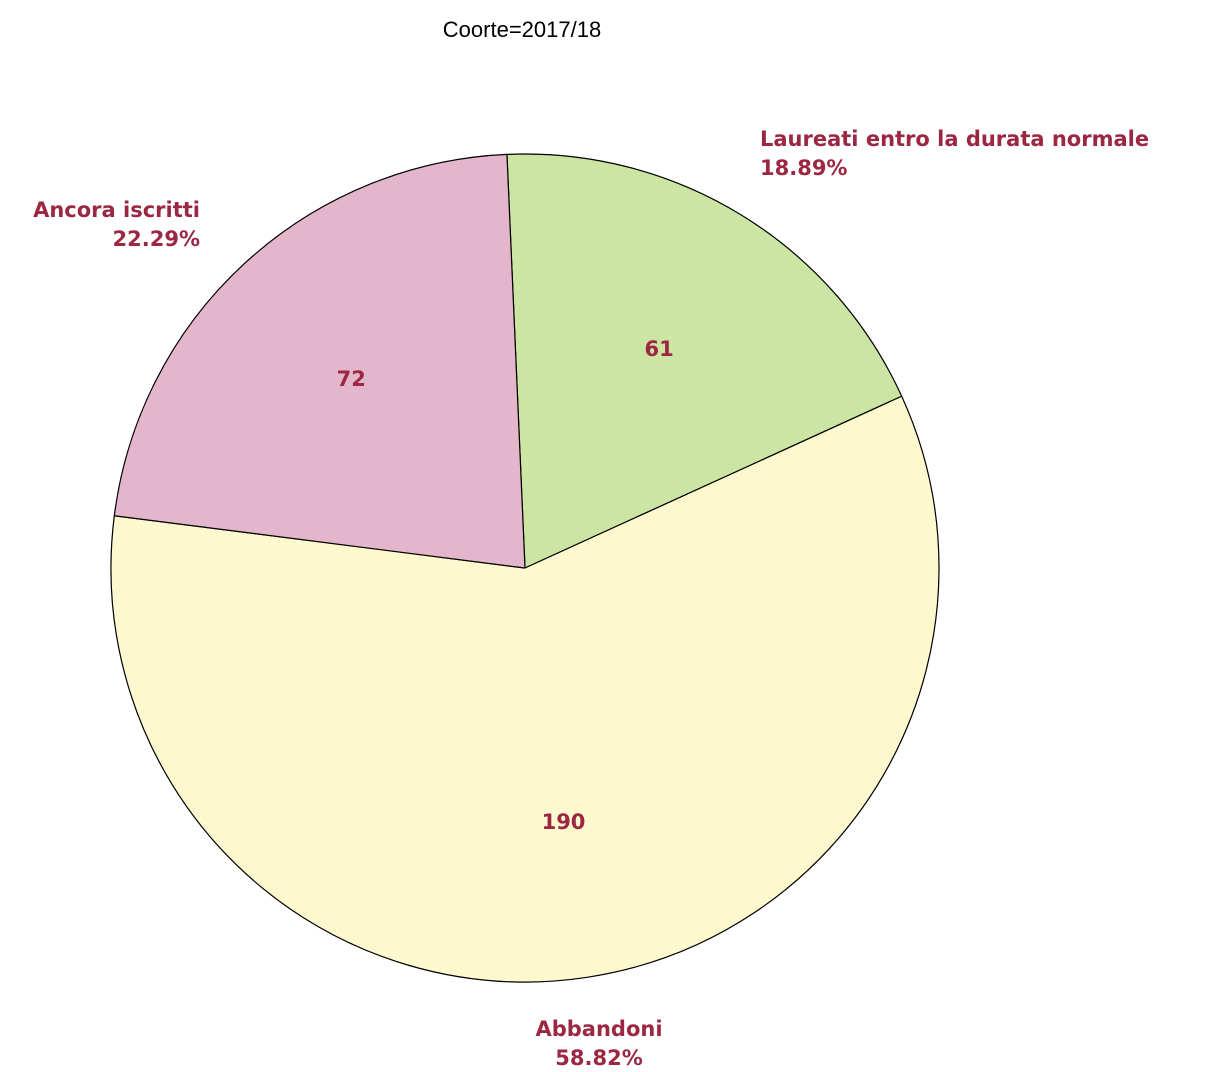 This screenshot has width=1208, height=1072. What do you see at coordinates (319, 361) in the screenshot?
I see `pie-slice-ancora-iscritti` at bounding box center [319, 361].